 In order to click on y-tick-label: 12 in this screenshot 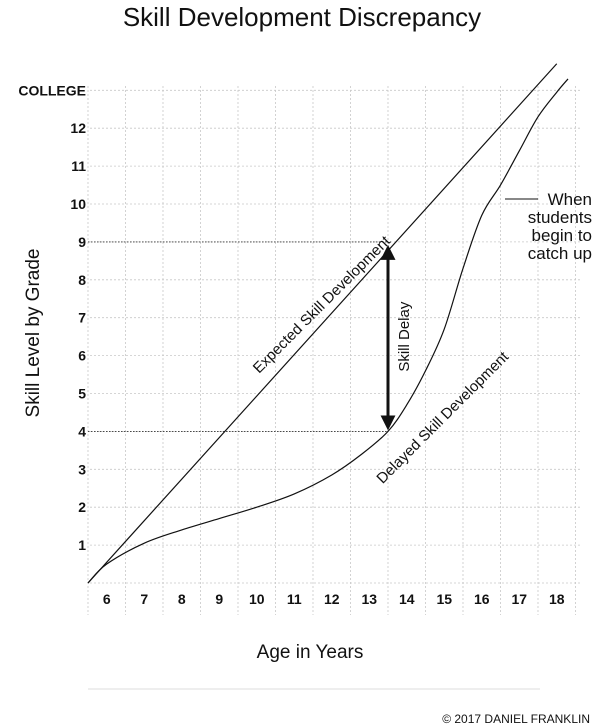, I will do `click(78, 128)`.